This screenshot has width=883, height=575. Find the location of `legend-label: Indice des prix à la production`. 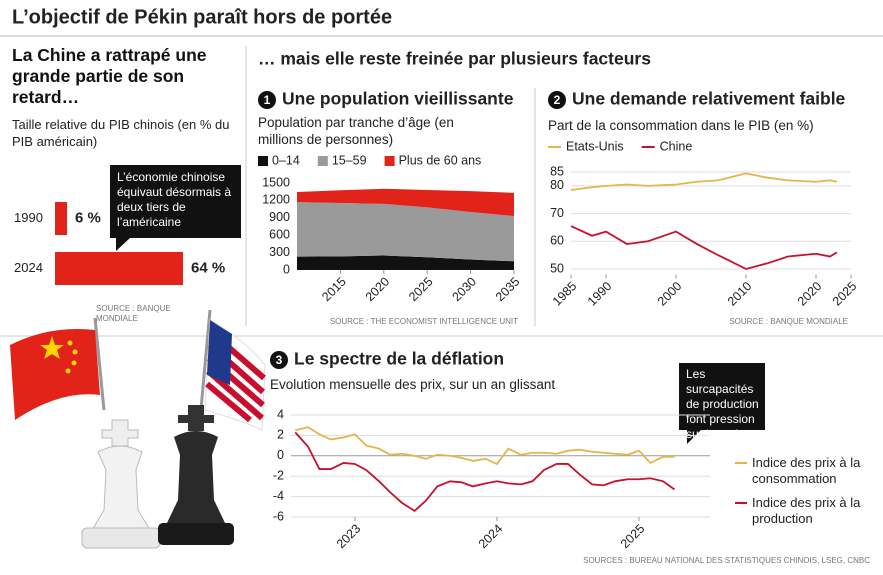

legend-label: Indice des prix à la production is located at coordinates (806, 510).